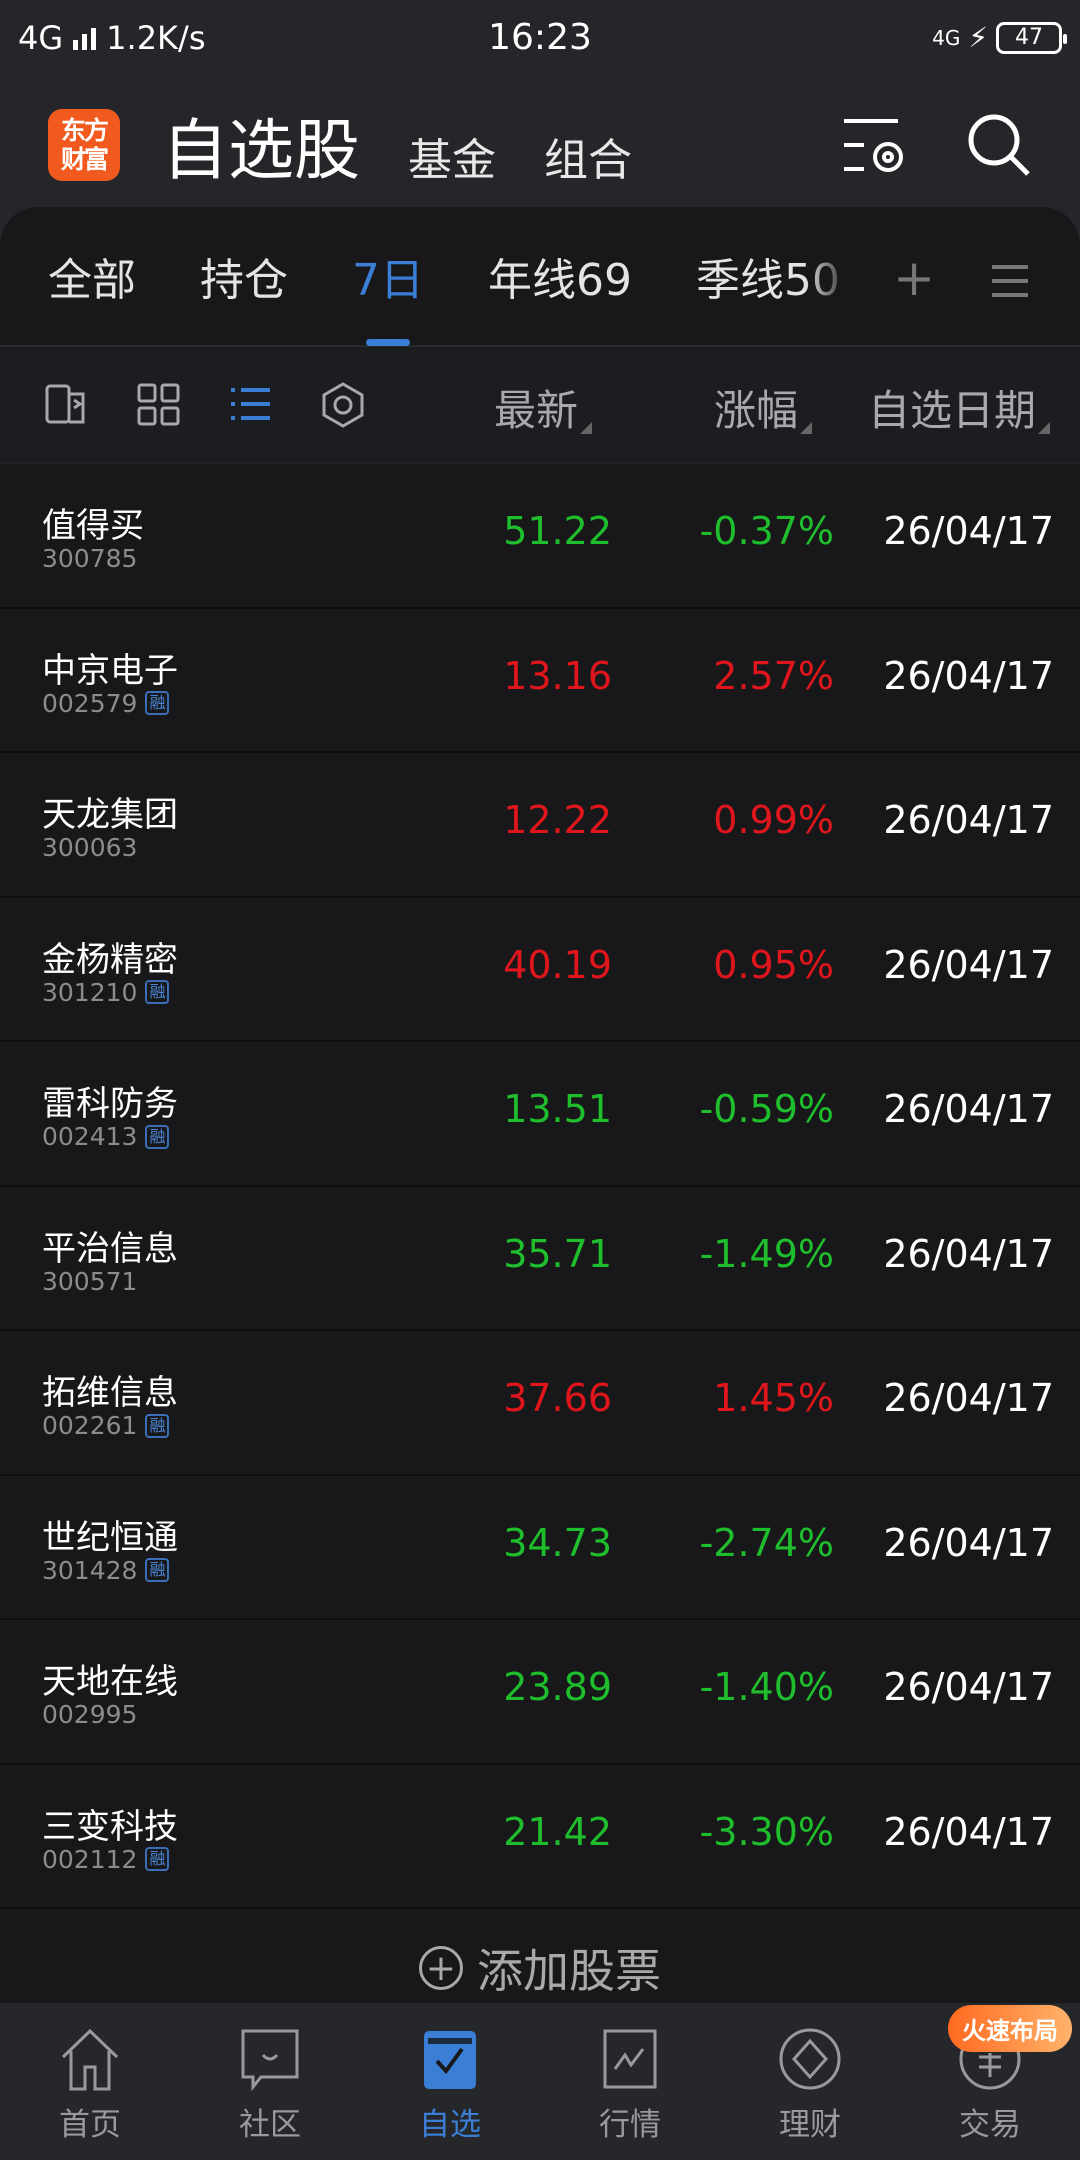 This screenshot has height=2160, width=1080. What do you see at coordinates (569, 1971) in the screenshot?
I see `add-stock-label: 添加股票` at bounding box center [569, 1971].